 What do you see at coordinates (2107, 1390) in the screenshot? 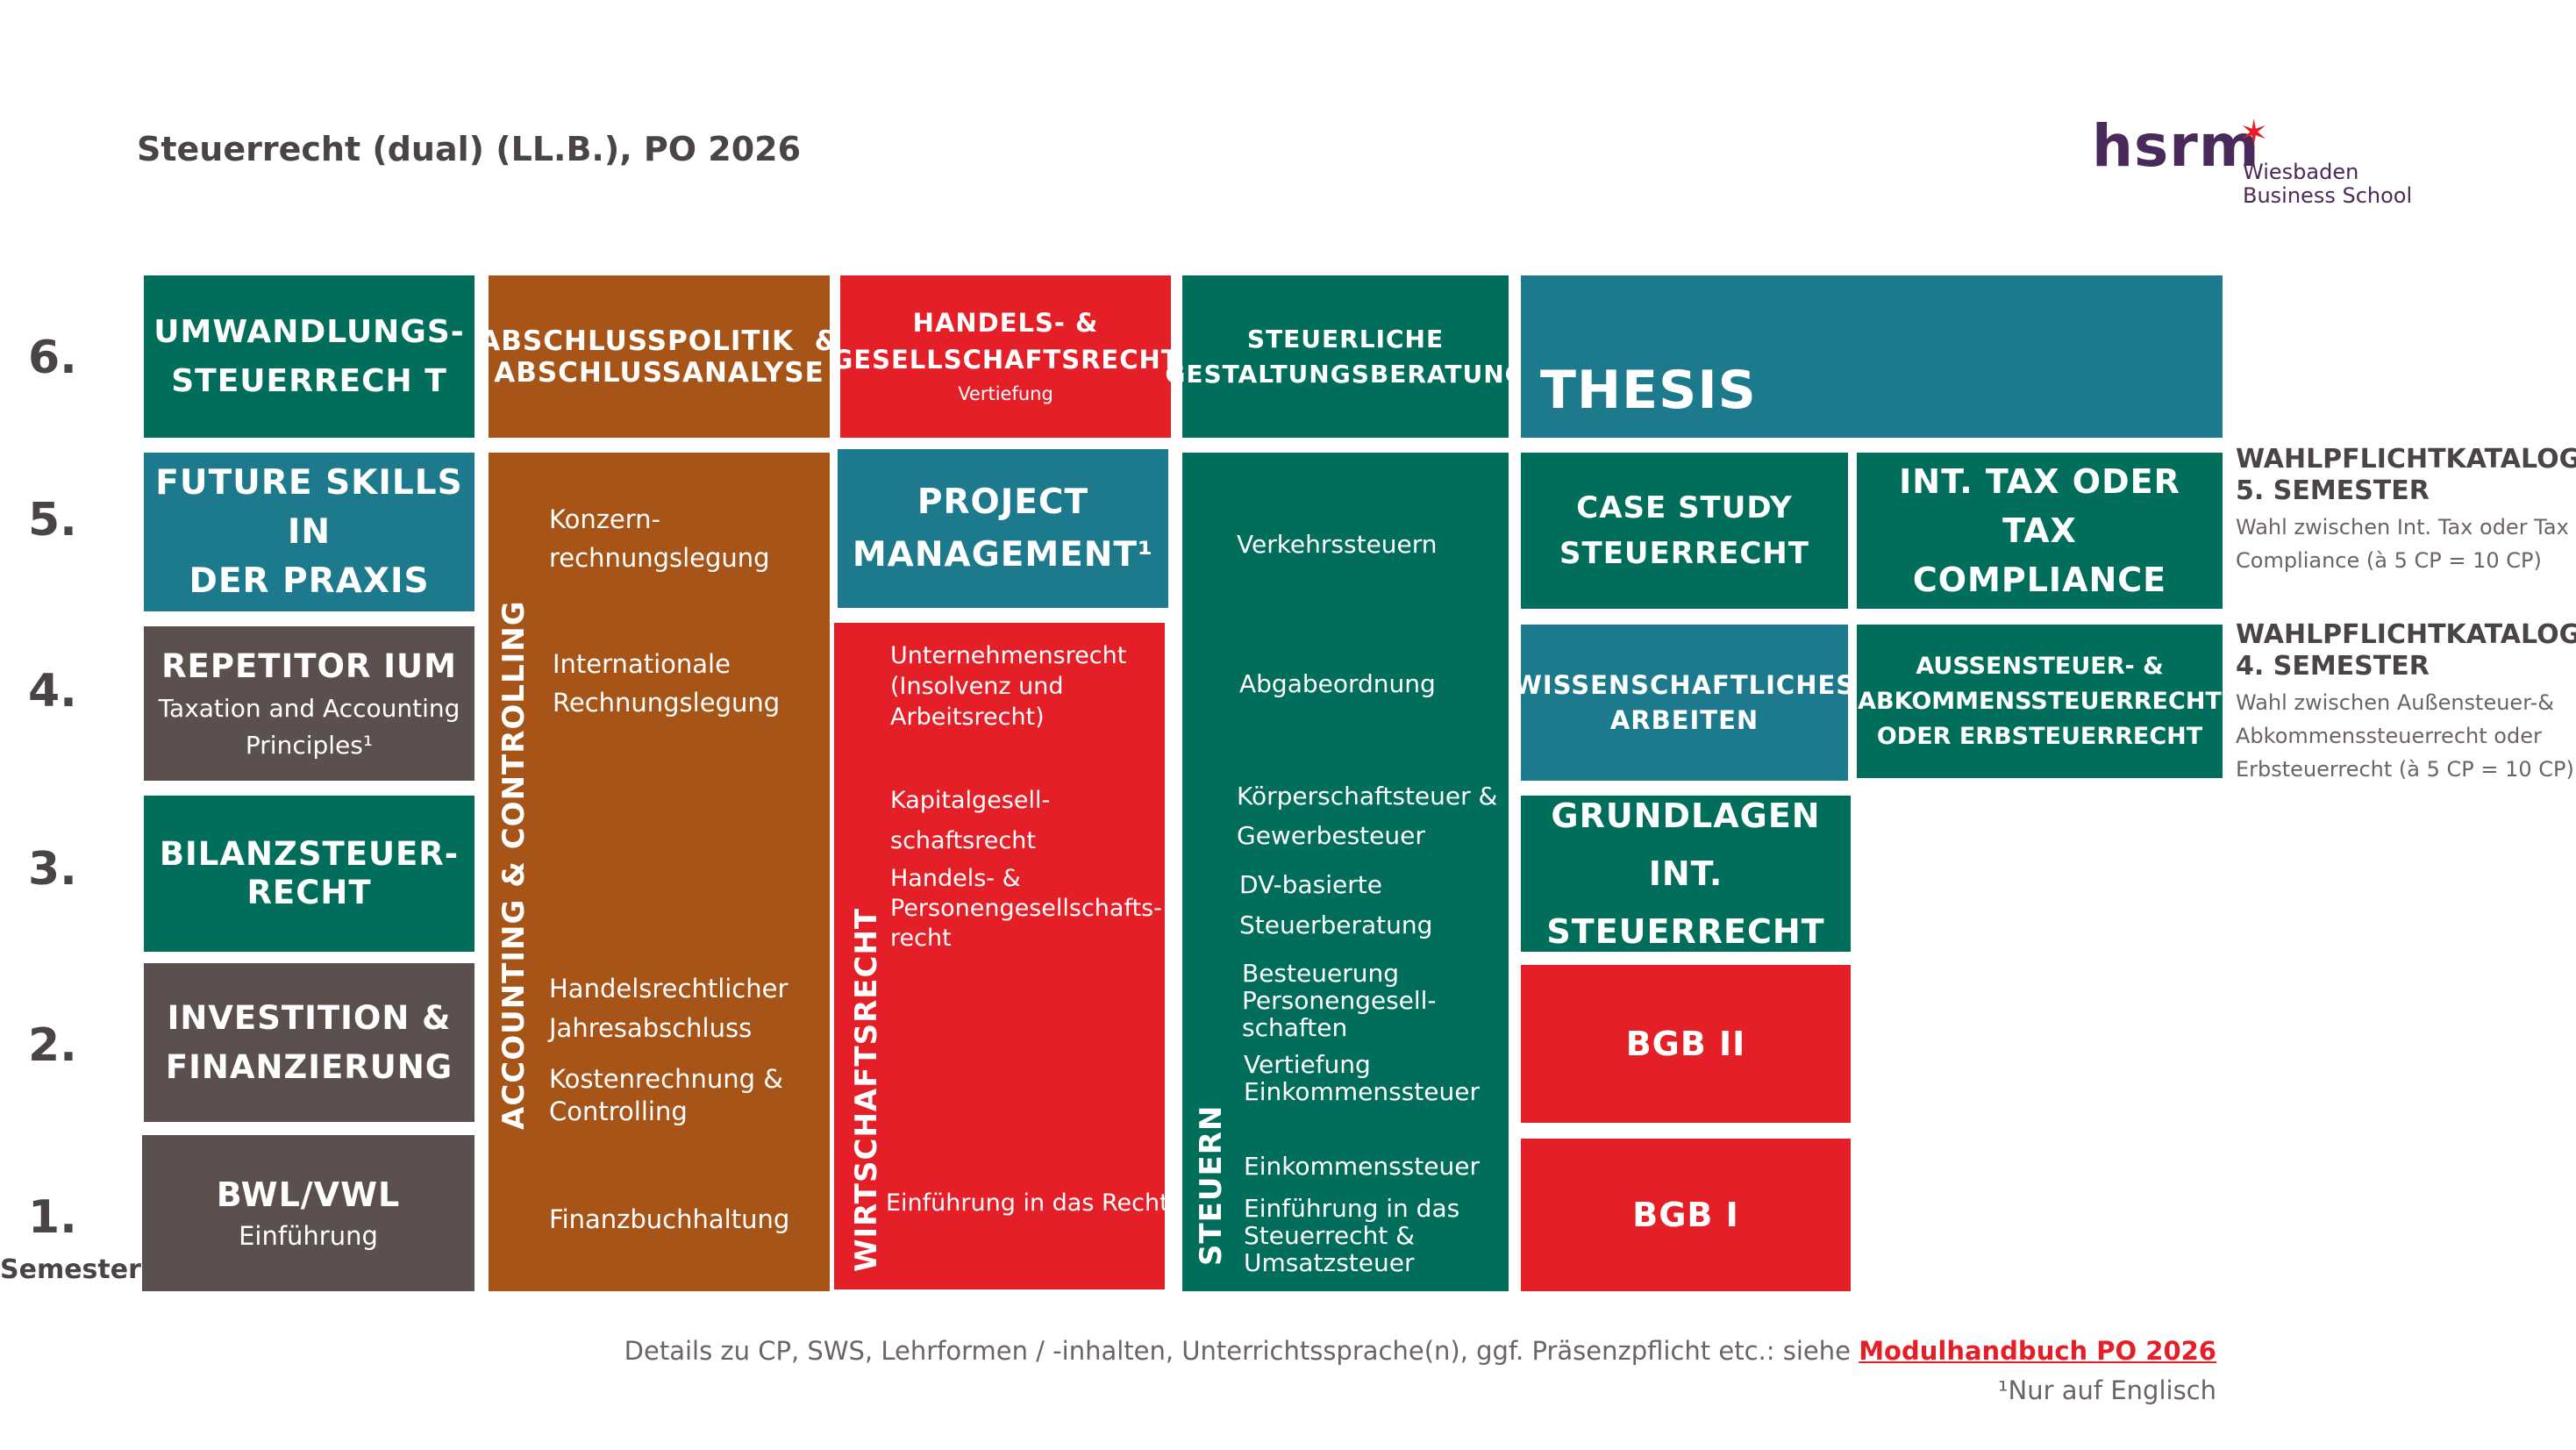
I see `footer-note: ¹Nur auf Englisch` at bounding box center [2107, 1390].